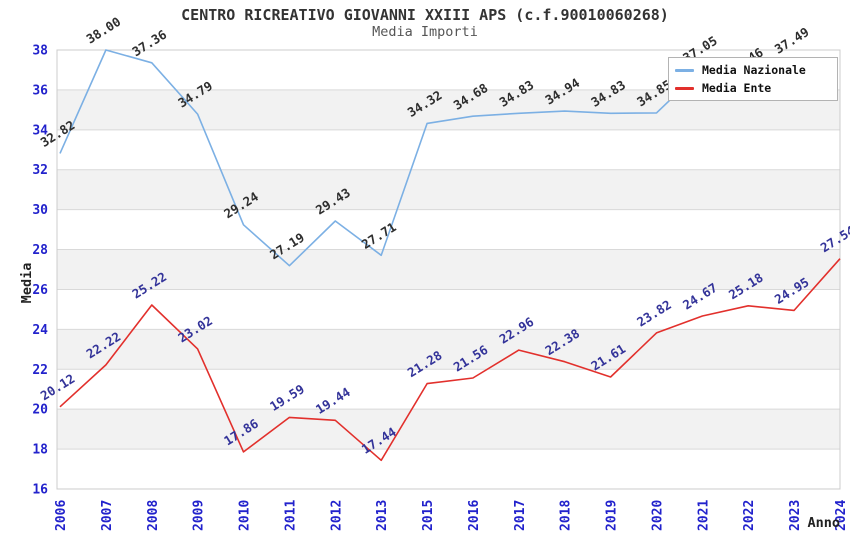 This screenshot has height=550, width=850. Describe the element at coordinates (684, 88) in the screenshot. I see `legend-swatch-ente-icon` at that location.